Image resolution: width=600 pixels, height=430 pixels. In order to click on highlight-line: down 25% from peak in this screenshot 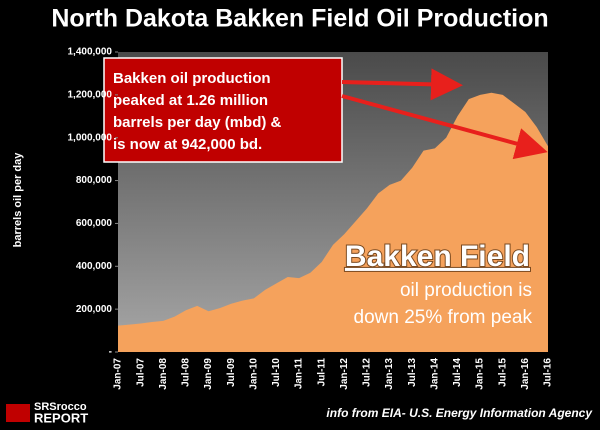, I will do `click(443, 317)`.